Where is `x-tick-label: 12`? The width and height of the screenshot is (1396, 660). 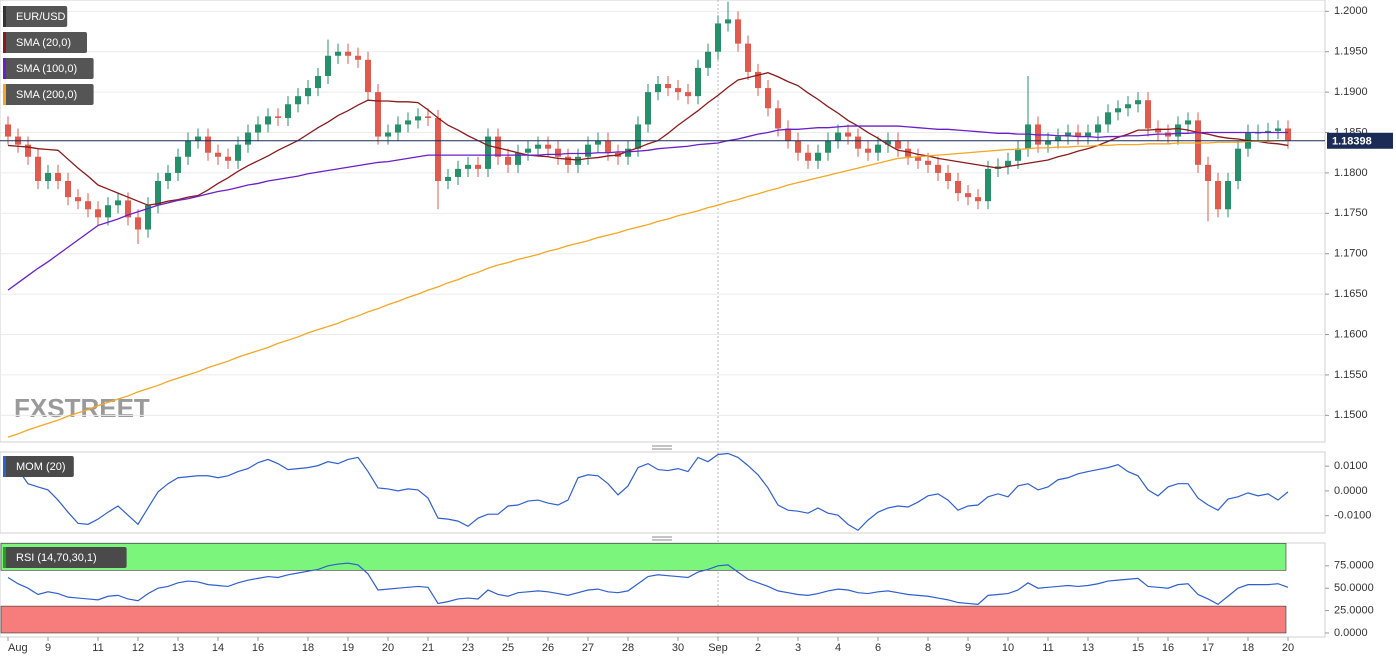 x-tick-label: 12 is located at coordinates (138, 648).